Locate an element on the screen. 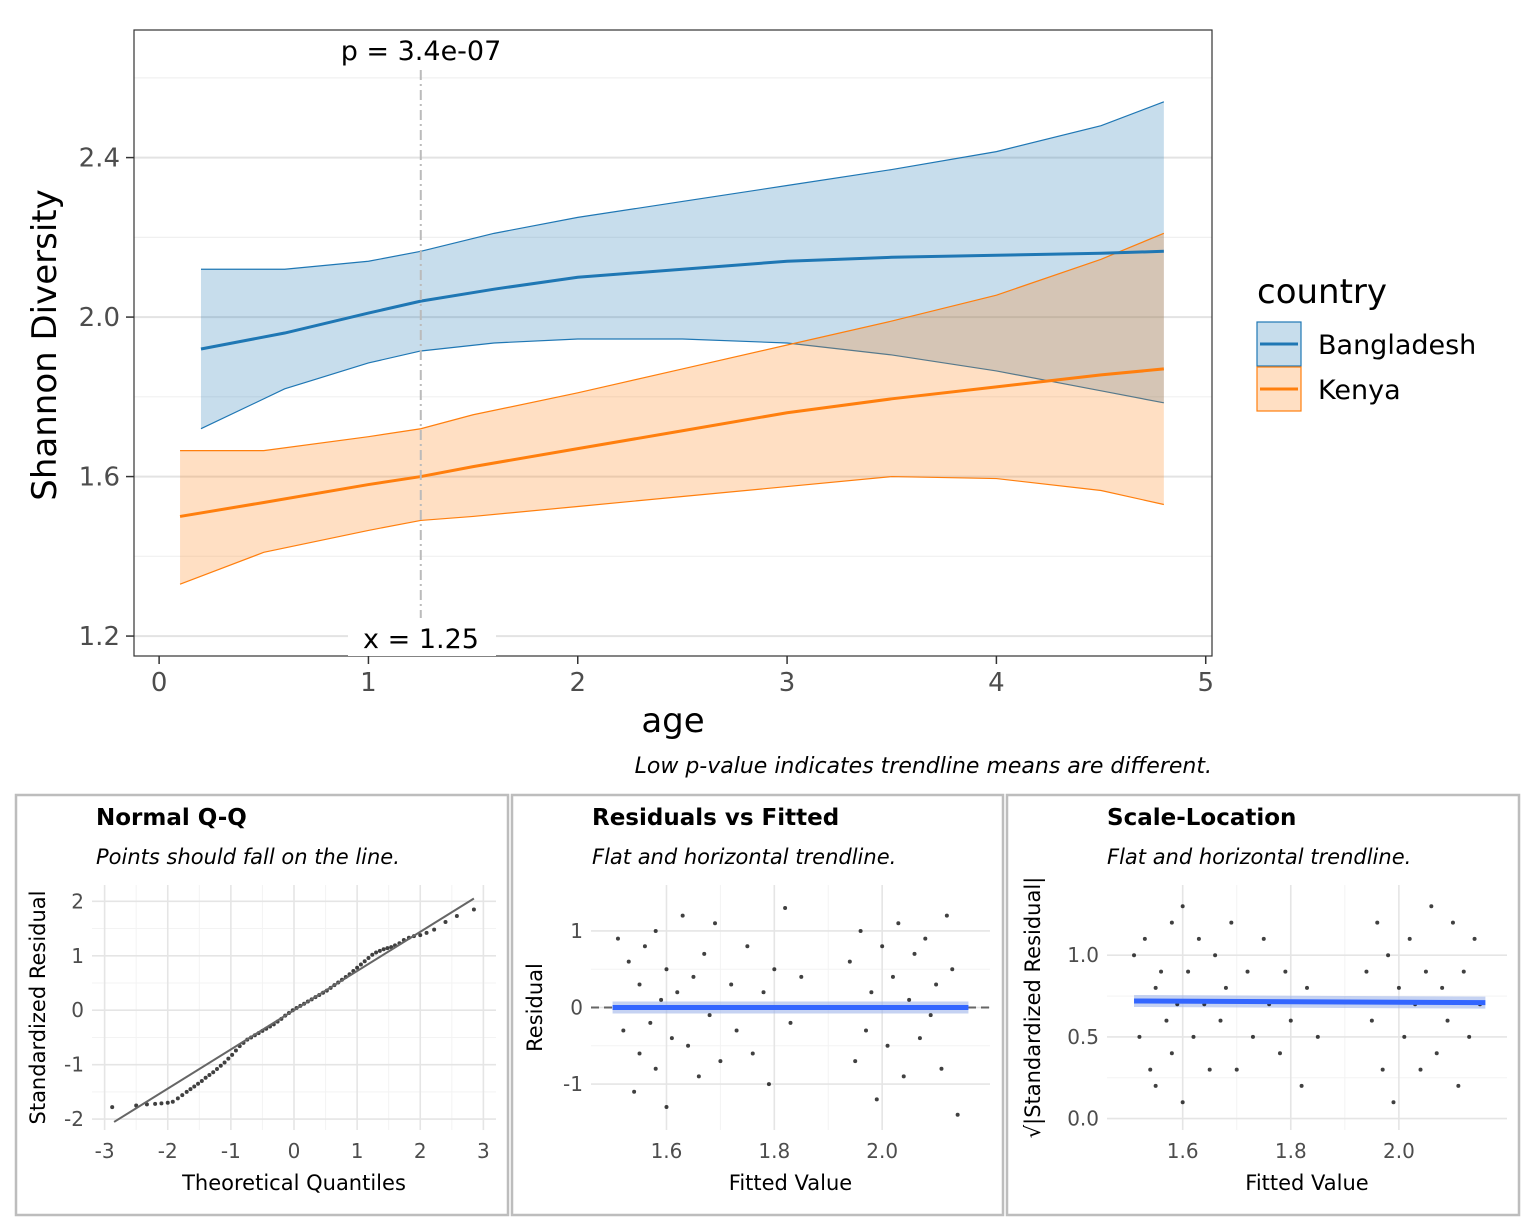  y-tick-label: 1.2 is located at coordinates (99, 637).